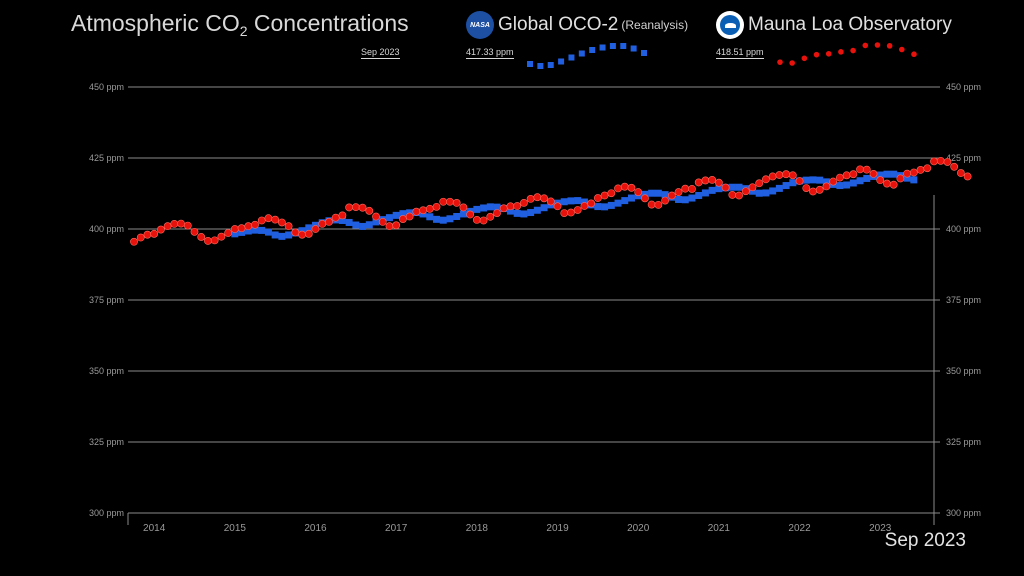 The image size is (1024, 576). I want to click on x-tick-label: 2015, so click(235, 528).